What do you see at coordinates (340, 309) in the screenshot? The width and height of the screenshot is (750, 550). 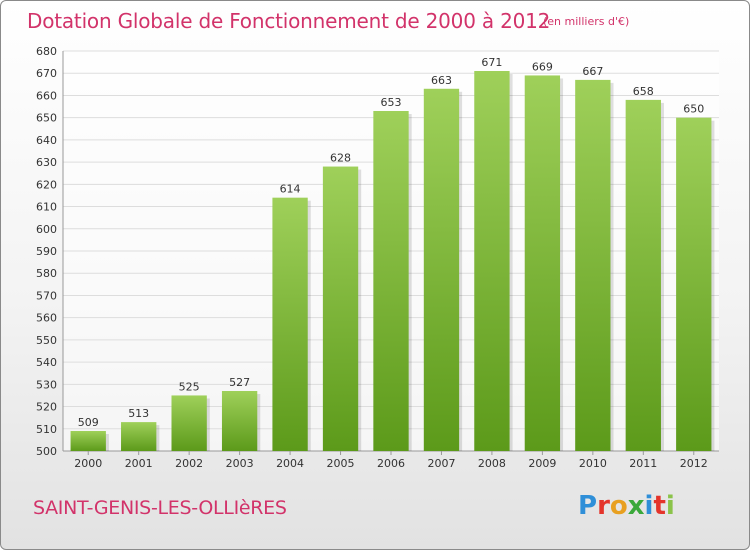 I see `bar-2005` at bounding box center [340, 309].